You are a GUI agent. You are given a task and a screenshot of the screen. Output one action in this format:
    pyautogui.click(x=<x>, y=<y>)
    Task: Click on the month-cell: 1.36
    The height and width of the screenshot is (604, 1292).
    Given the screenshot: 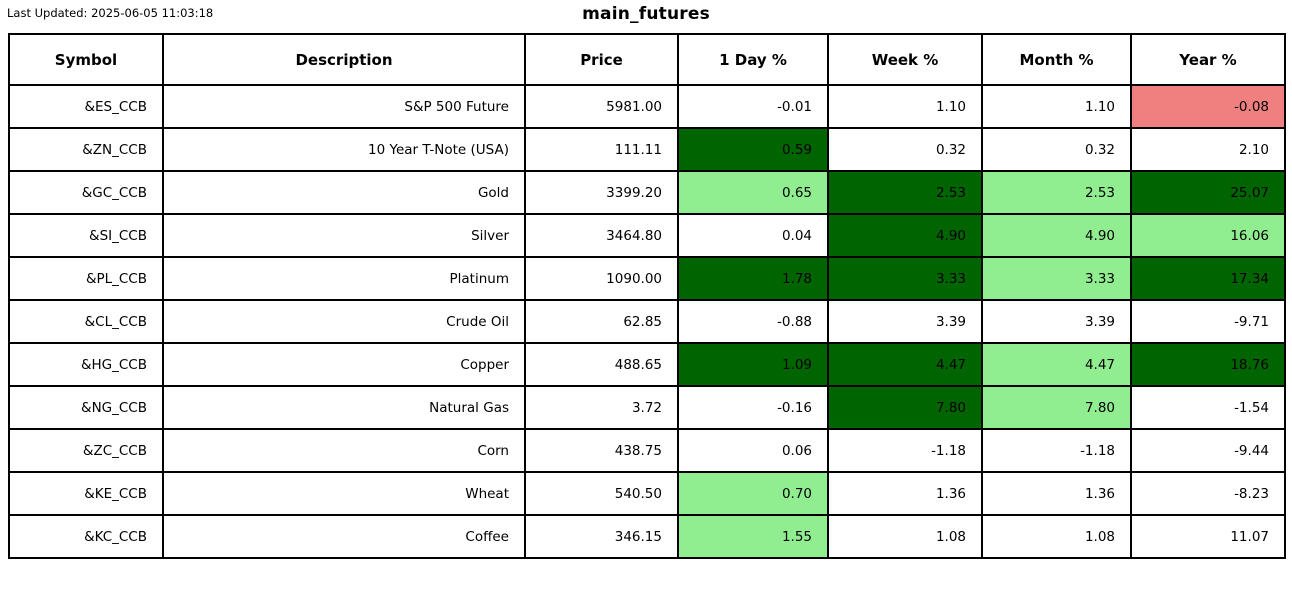 What is the action you would take?
    pyautogui.click(x=1056, y=493)
    